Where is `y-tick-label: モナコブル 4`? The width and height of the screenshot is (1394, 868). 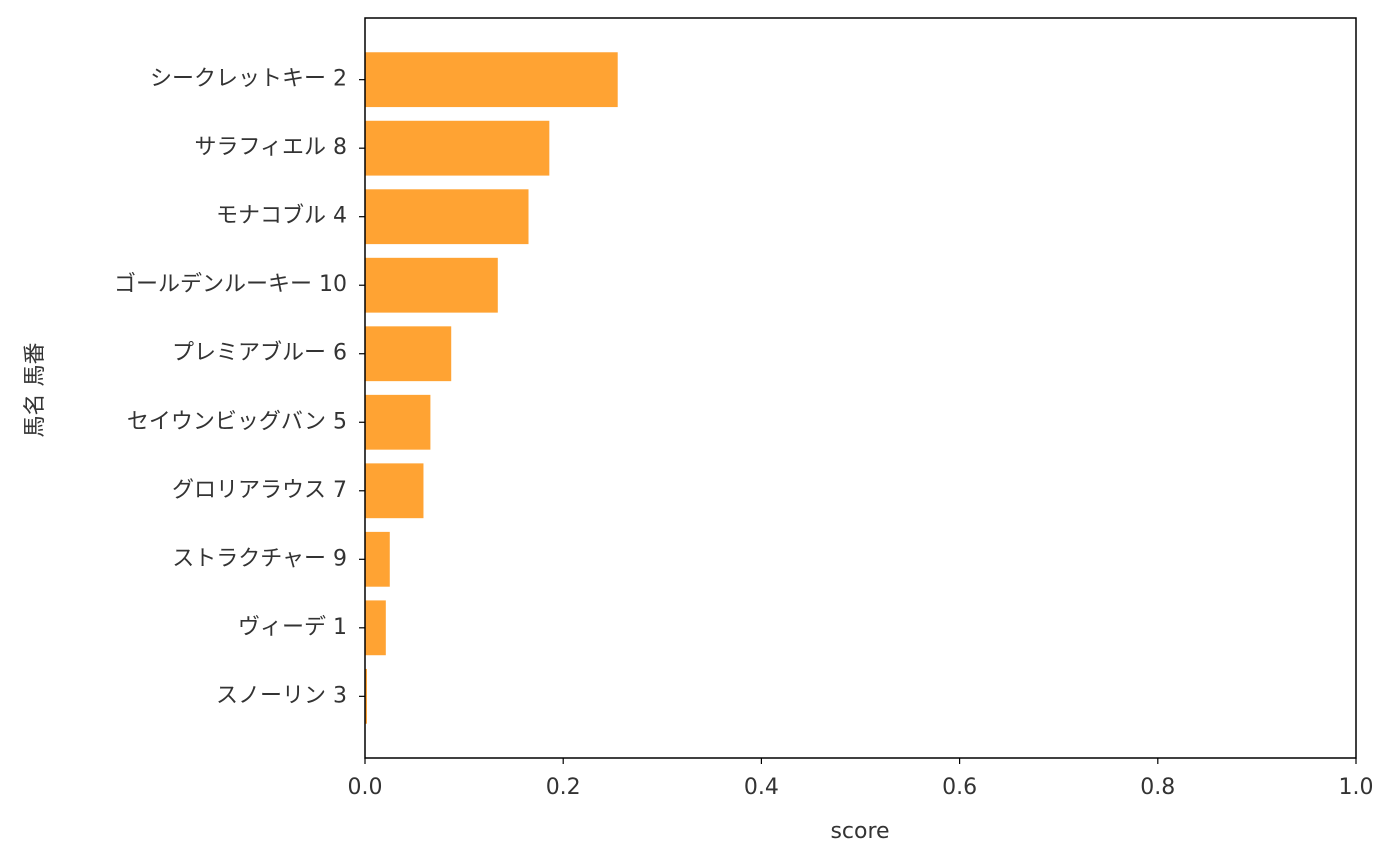 y-tick-label: モナコブル 4 is located at coordinates (281, 216).